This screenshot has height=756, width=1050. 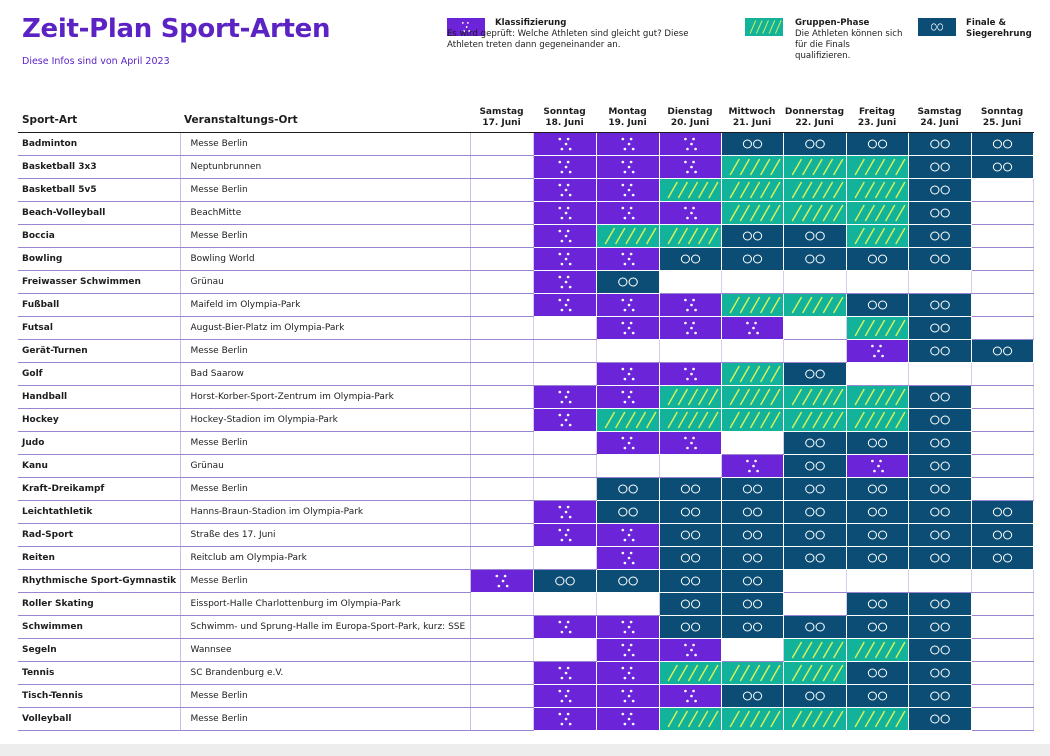 What do you see at coordinates (526, 374) in the screenshot?
I see `table-row: Golf Bad Saarow` at bounding box center [526, 374].